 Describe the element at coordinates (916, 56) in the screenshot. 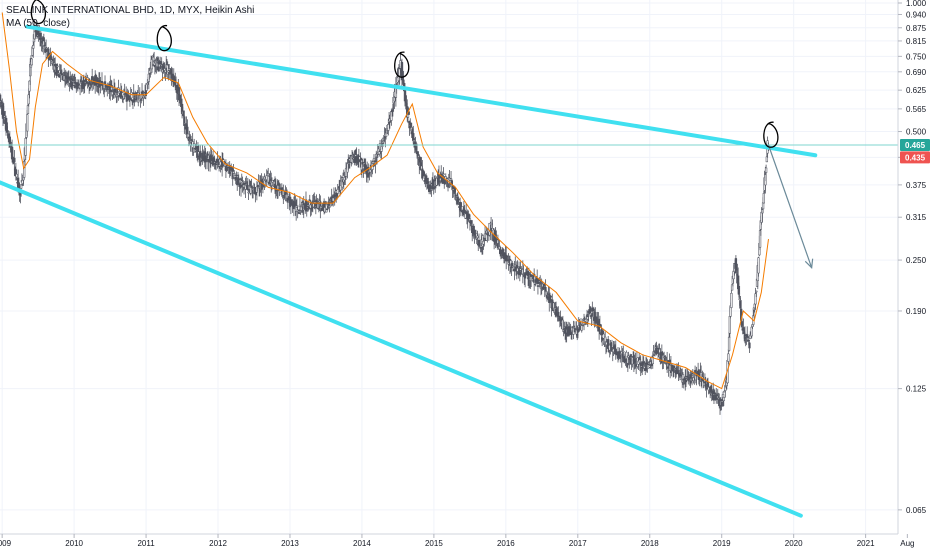

I see `price-tick-label: 0.750` at that location.